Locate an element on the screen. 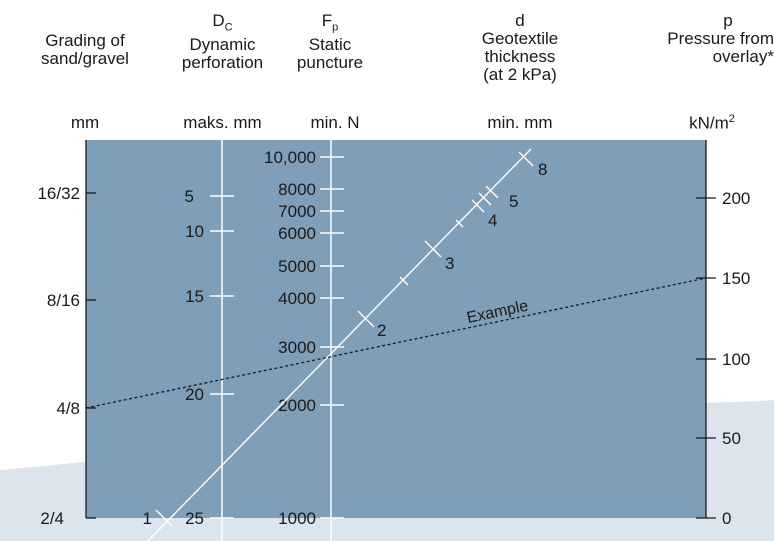  grading-header-line-2: sand/gravel is located at coordinates (85, 58).